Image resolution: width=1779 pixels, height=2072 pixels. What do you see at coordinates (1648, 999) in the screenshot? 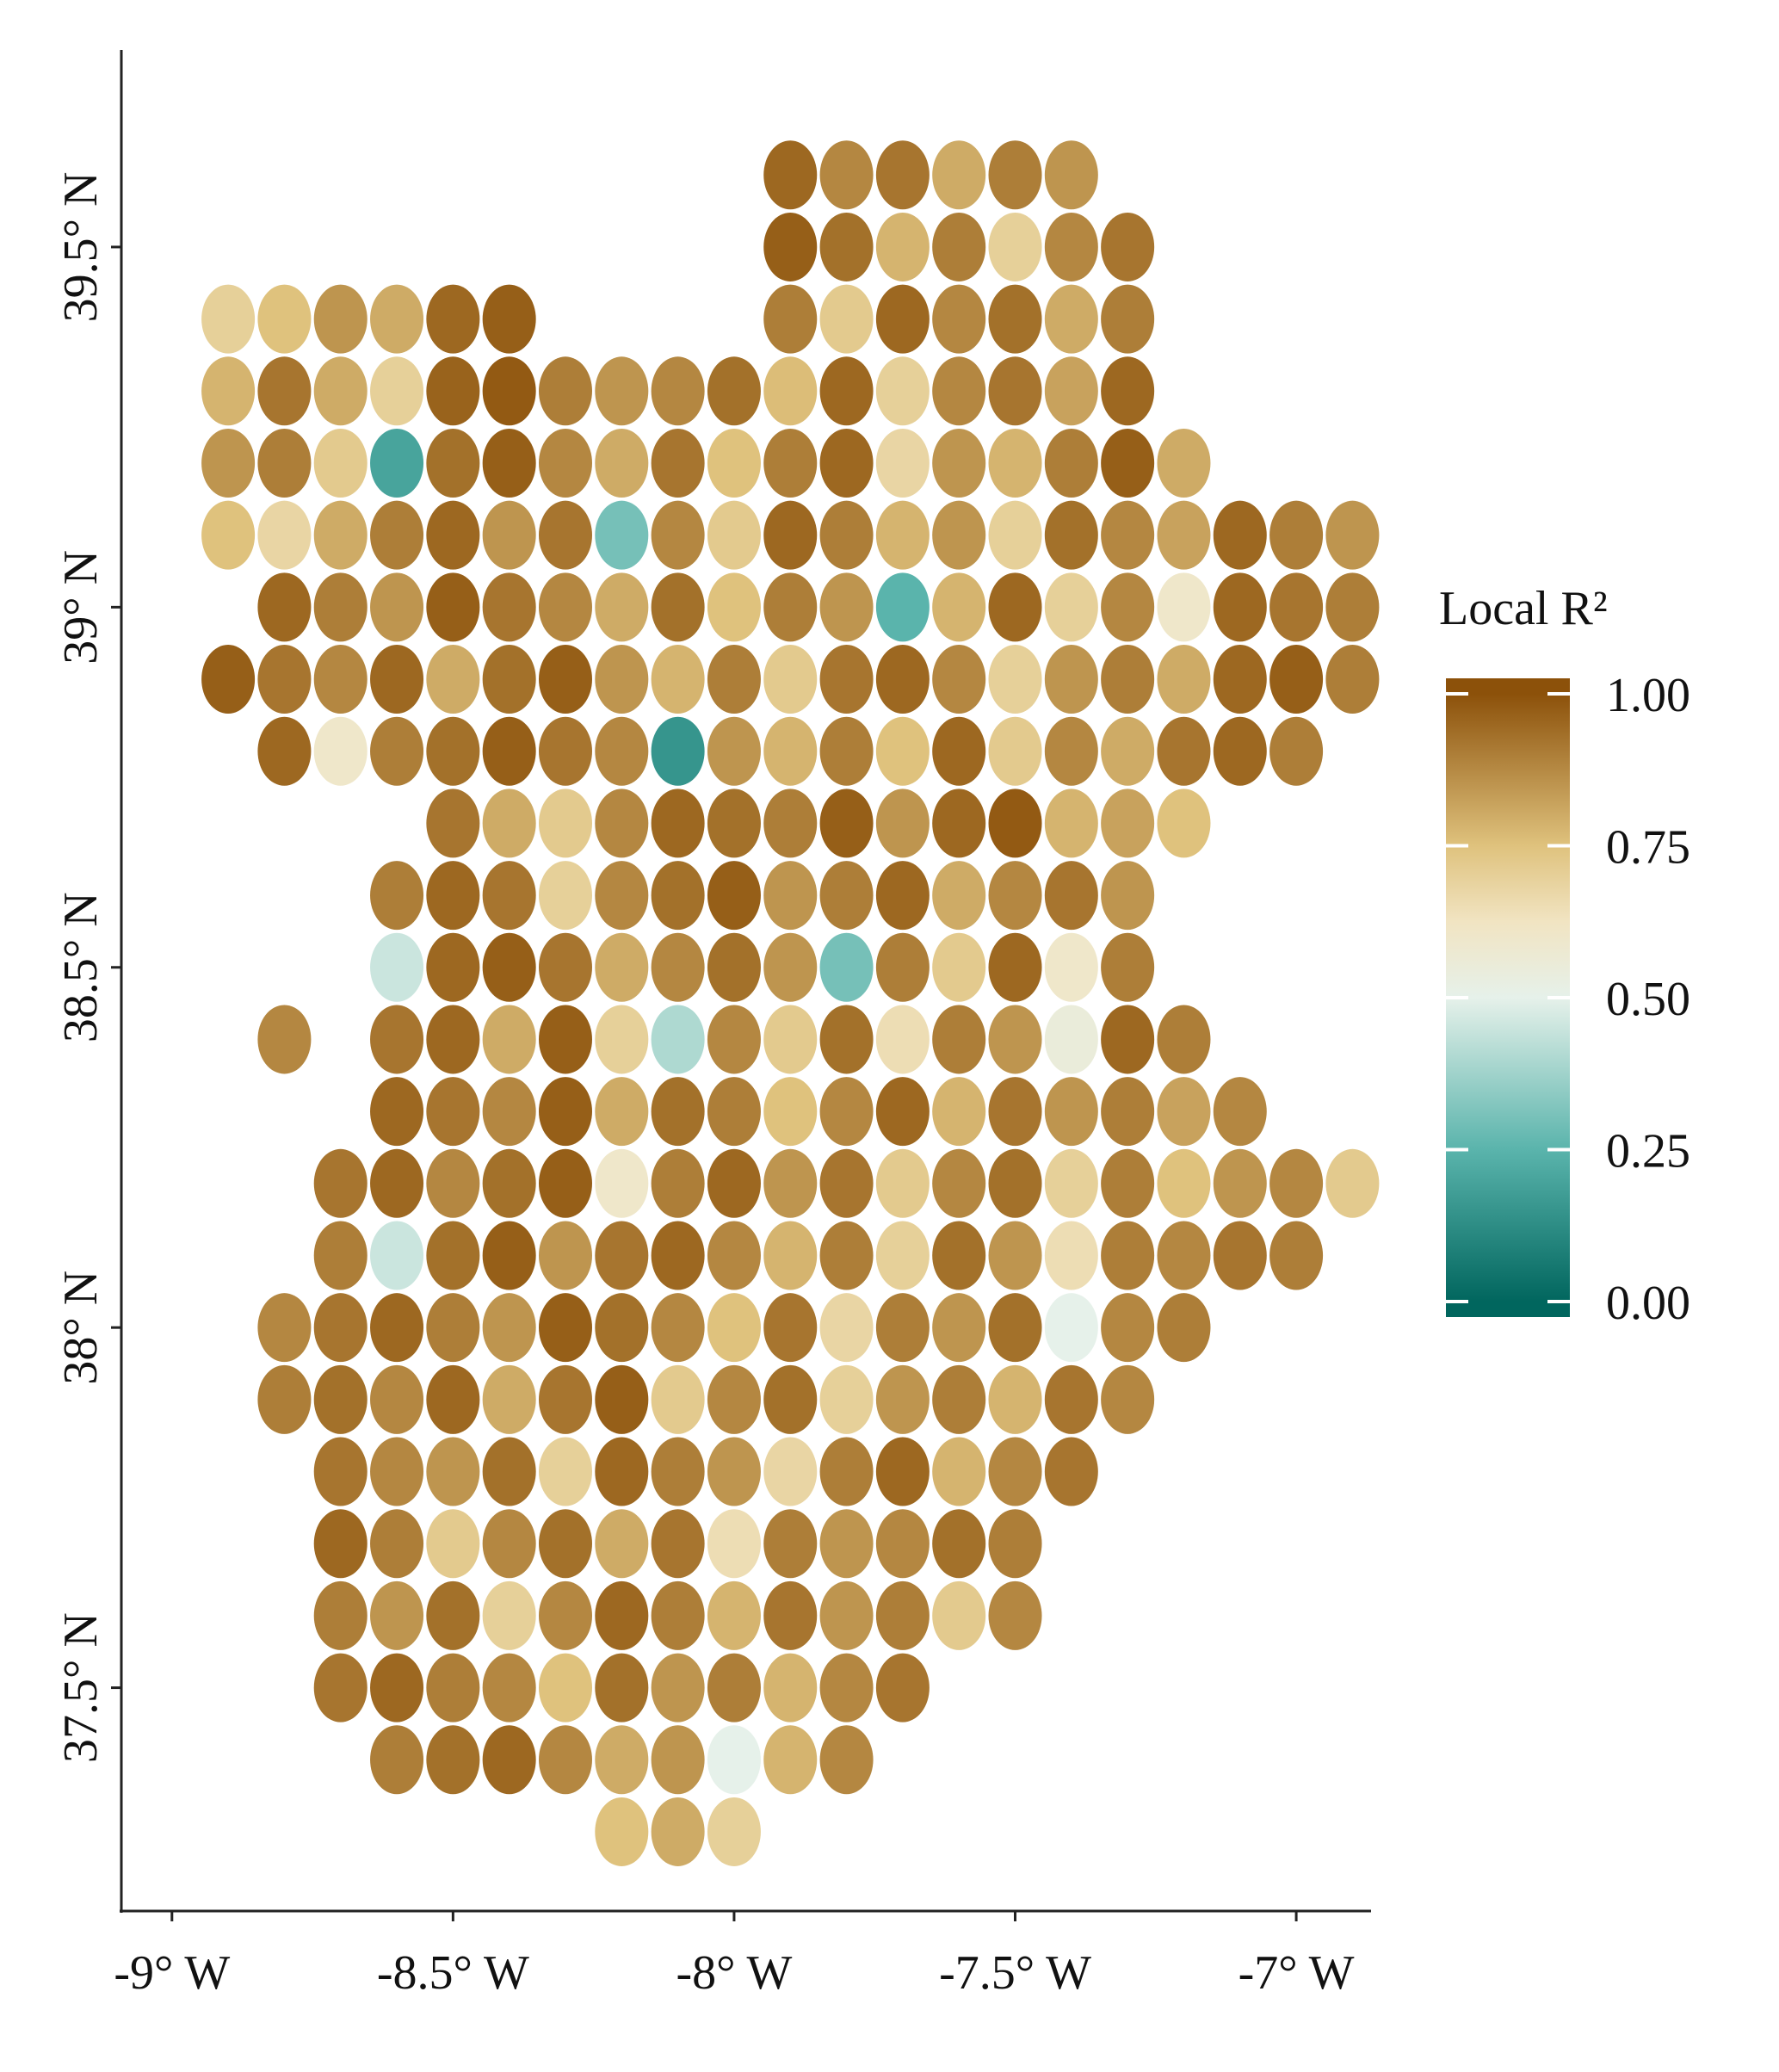
I see `colorbar-label: 0.50` at bounding box center [1648, 999].